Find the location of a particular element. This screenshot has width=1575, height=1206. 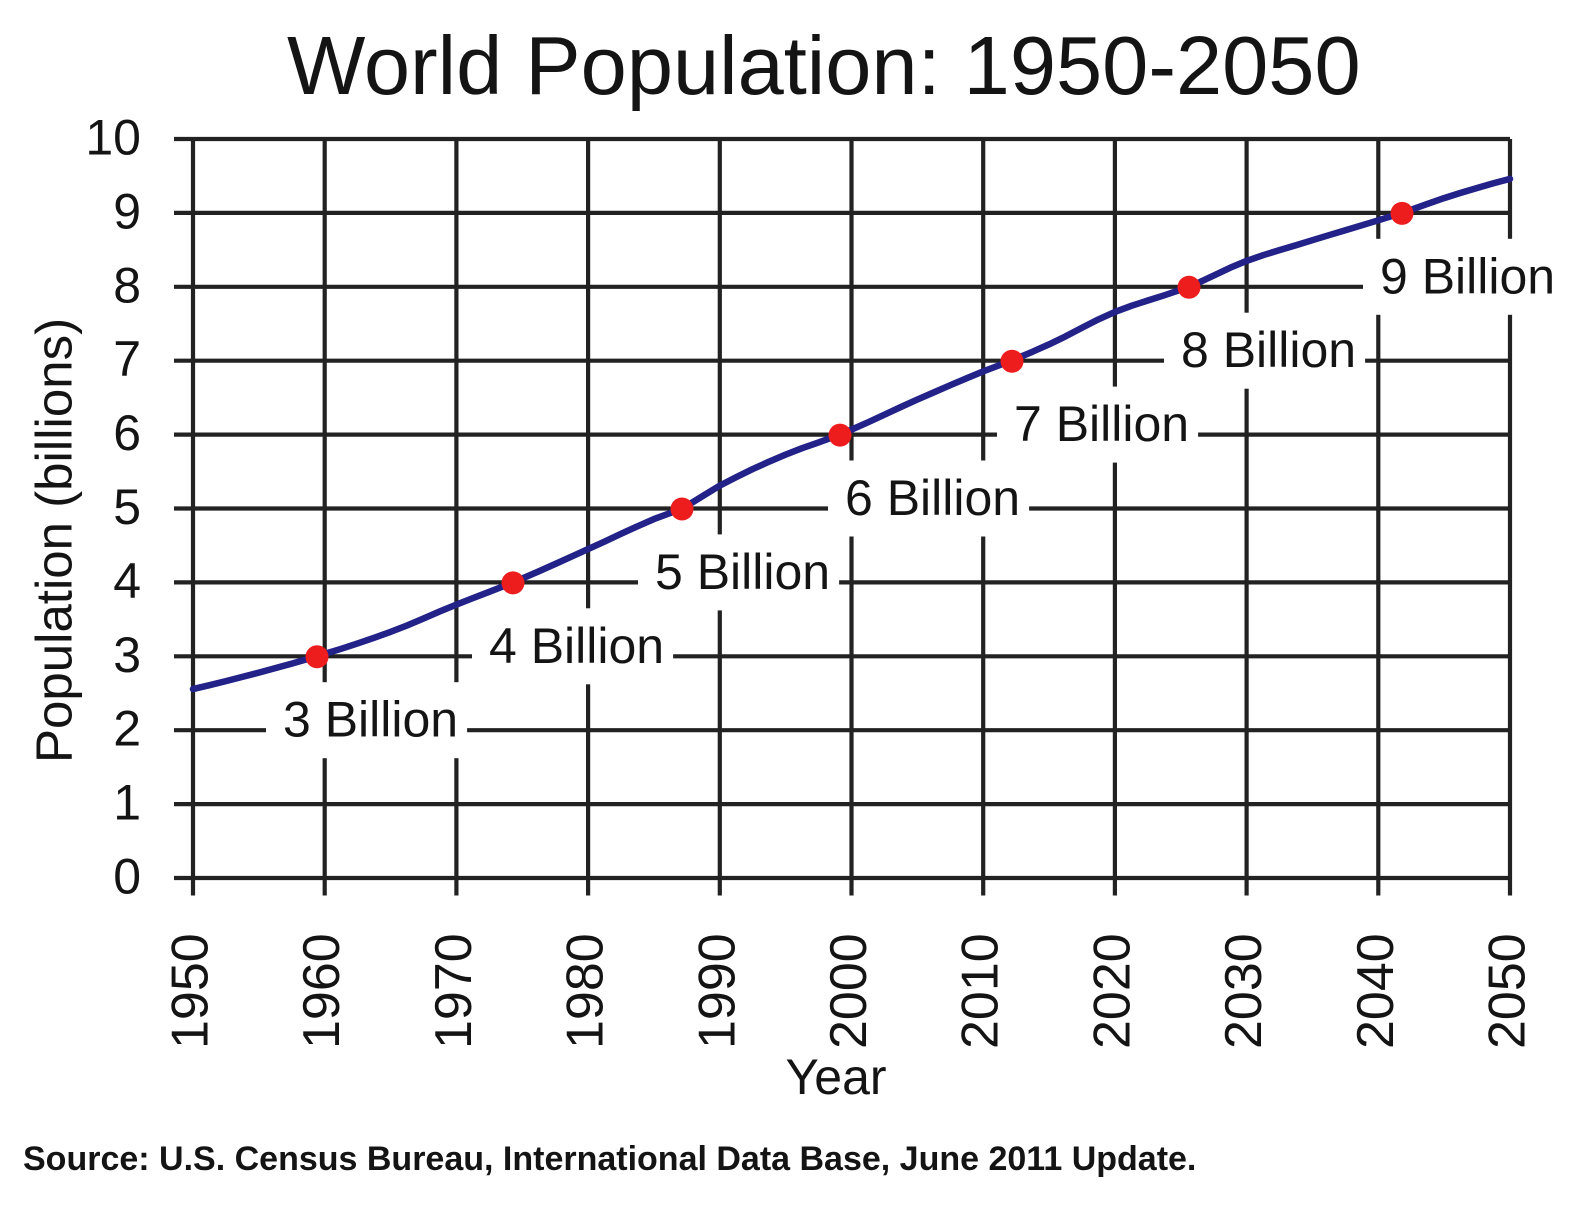

svg-text: Population (billions) is located at coordinates (54, 540).